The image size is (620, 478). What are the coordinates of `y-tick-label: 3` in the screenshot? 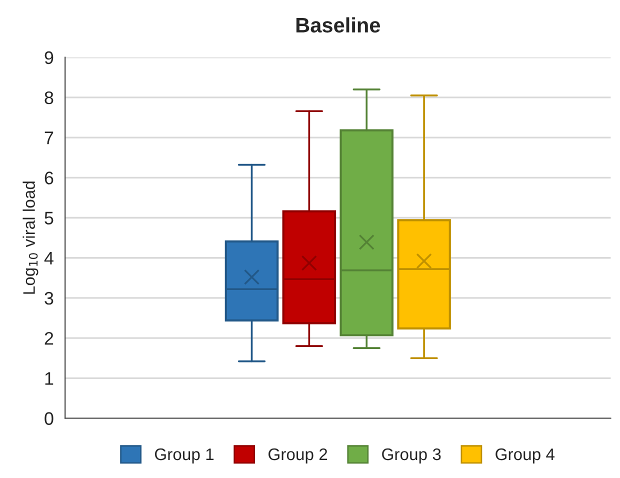 It's located at (49, 298).